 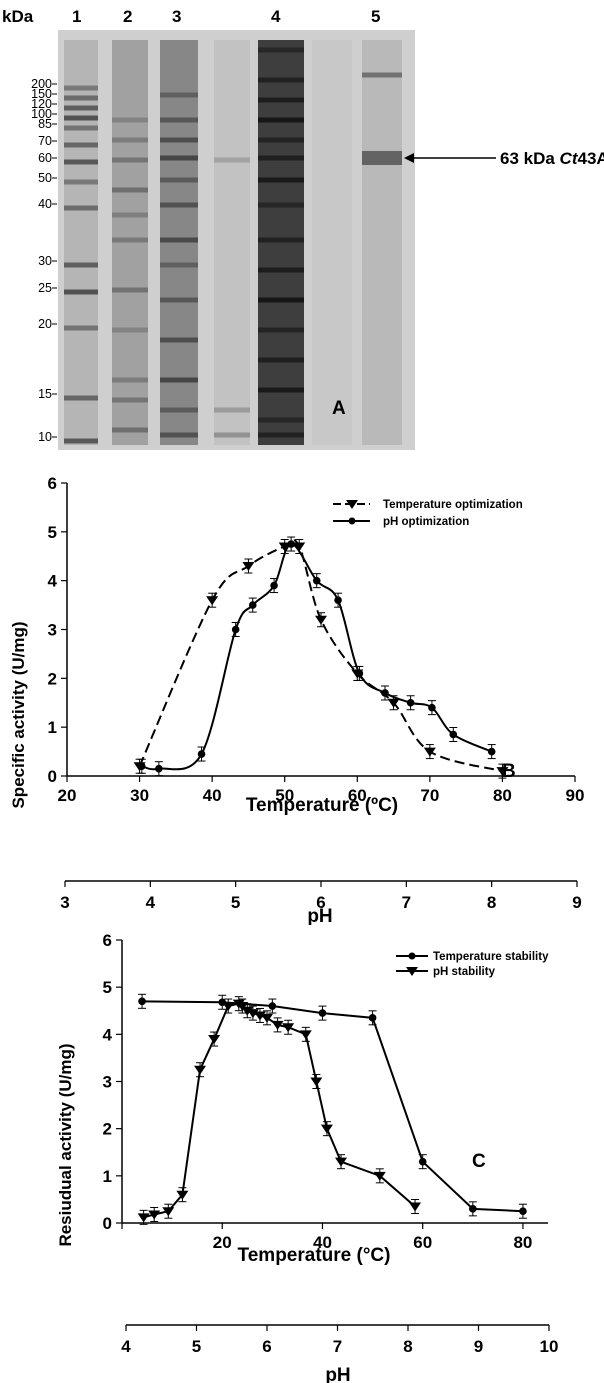 What do you see at coordinates (337, 1346) in the screenshot?
I see `x2-tick-label: 7` at bounding box center [337, 1346].